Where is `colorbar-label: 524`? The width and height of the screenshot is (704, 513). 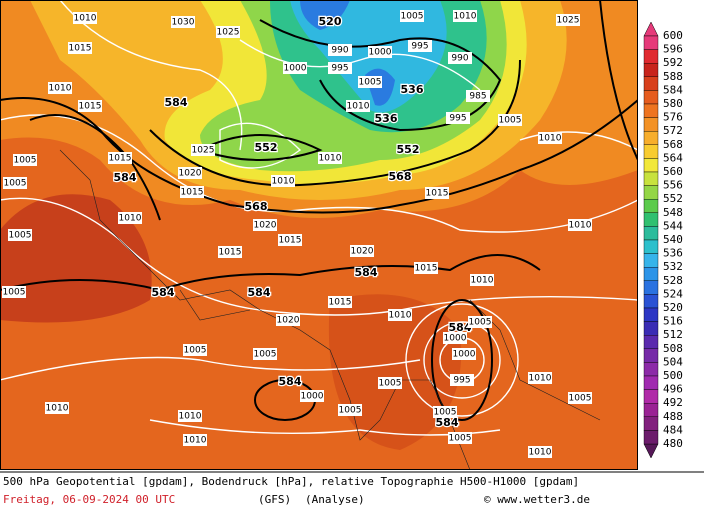 colorbar-label: 524 is located at coordinates (673, 293).